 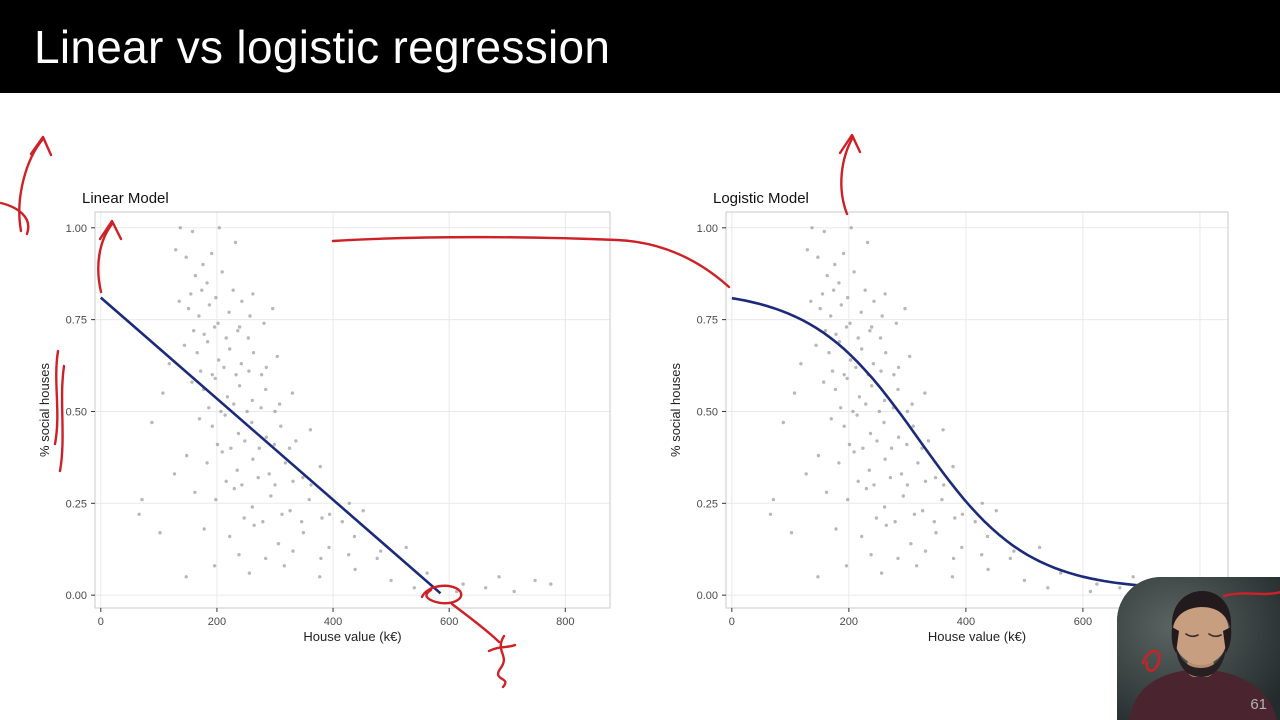 What do you see at coordinates (1201, 633) in the screenshot?
I see `presenter-head` at bounding box center [1201, 633].